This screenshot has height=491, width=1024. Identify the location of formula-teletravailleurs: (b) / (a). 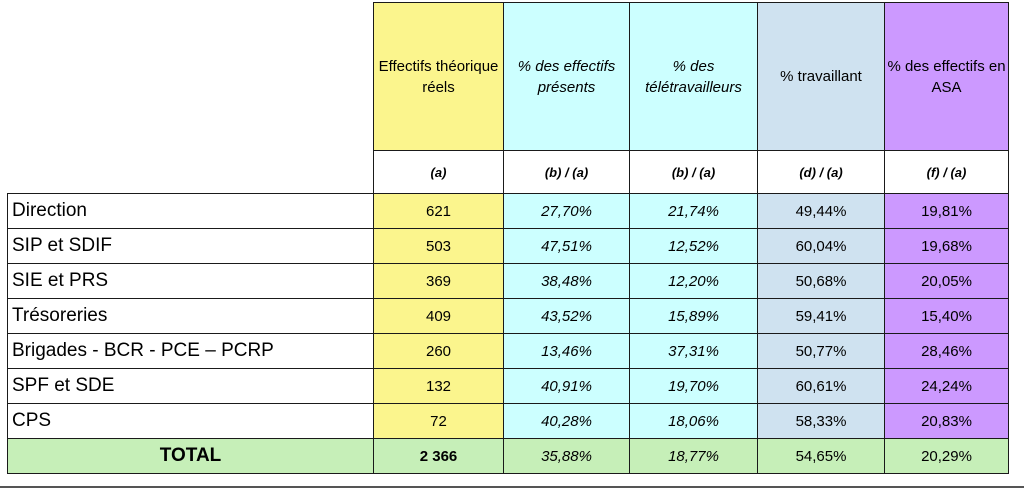
(693, 172).